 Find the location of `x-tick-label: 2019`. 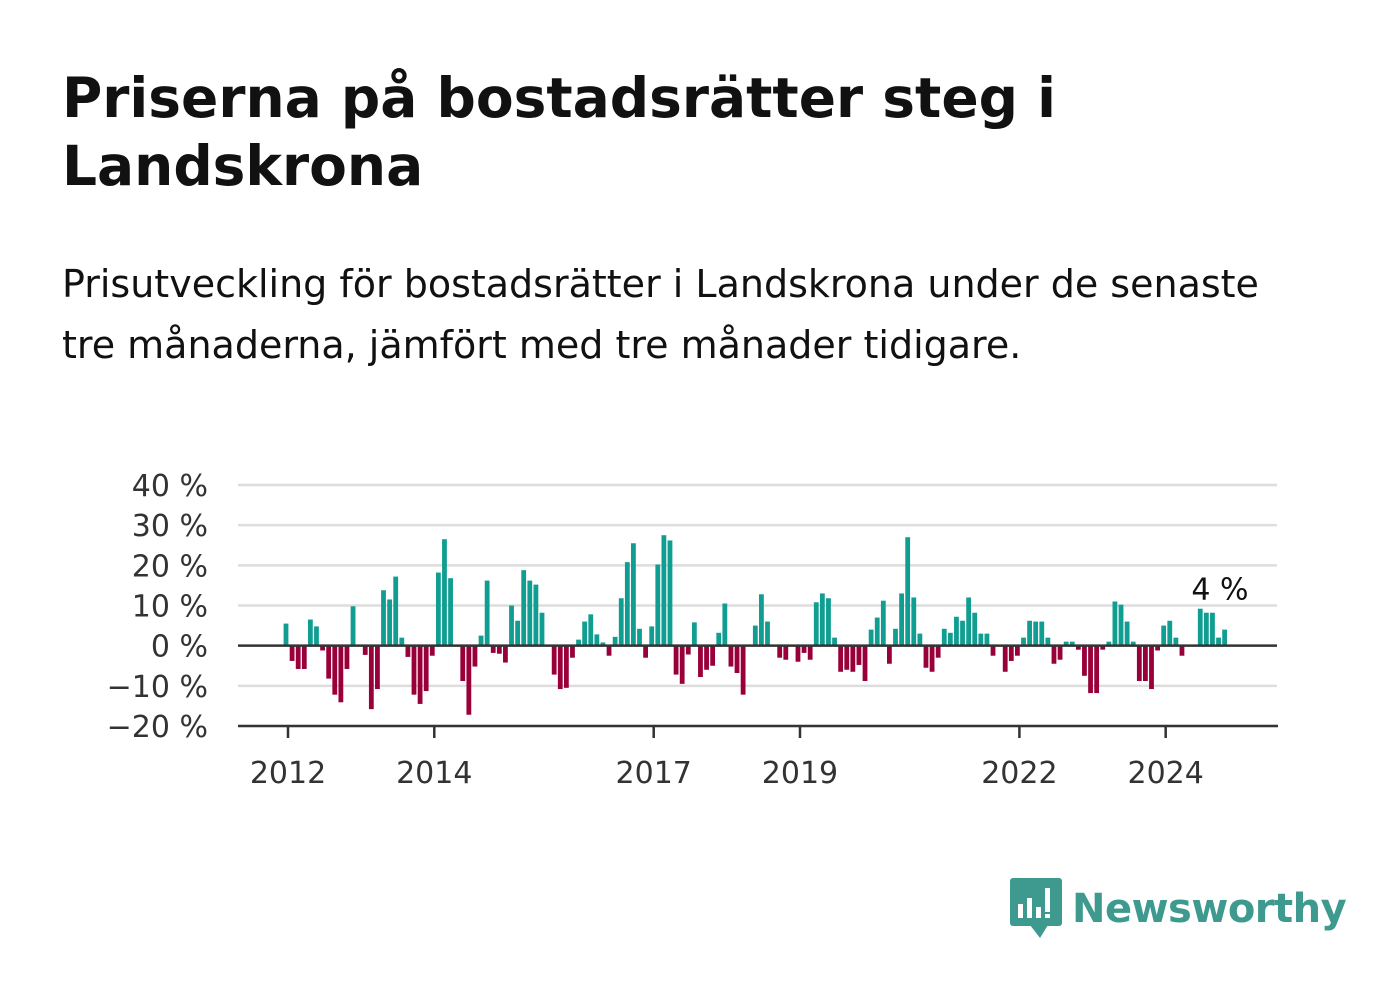

x-tick-label: 2019 is located at coordinates (800, 773).